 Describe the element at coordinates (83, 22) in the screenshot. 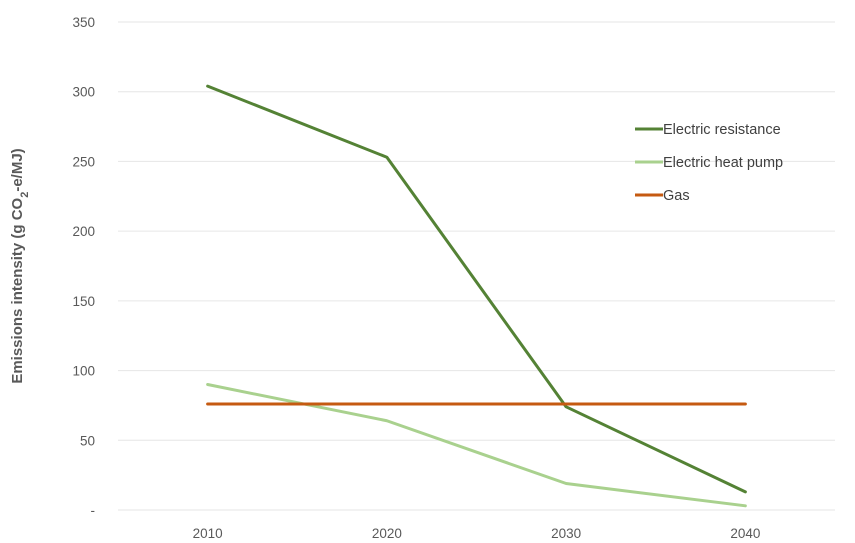

I see `y-tick-label: 350` at that location.